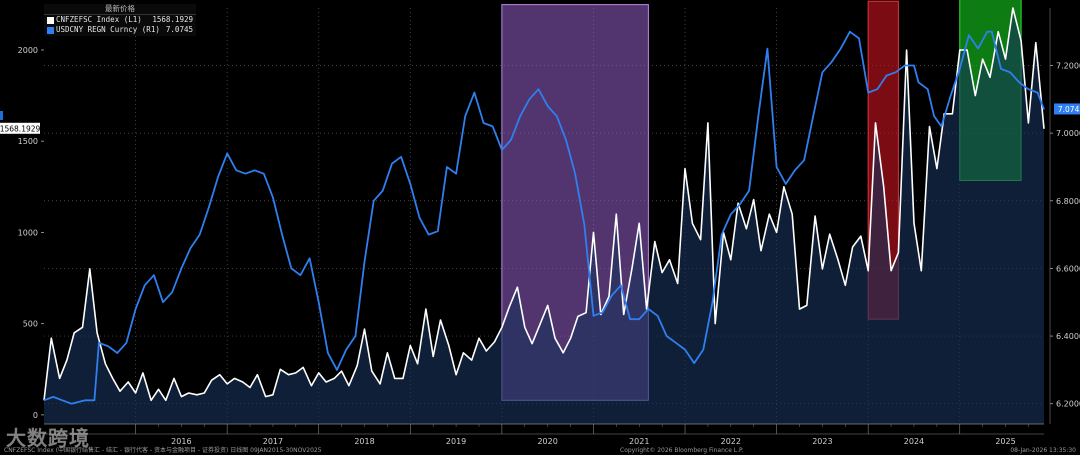 Image resolution: width=1080 pixels, height=455 pixels. What do you see at coordinates (172, 19) in the screenshot?
I see `legend-value: 1568.1929` at bounding box center [172, 19].